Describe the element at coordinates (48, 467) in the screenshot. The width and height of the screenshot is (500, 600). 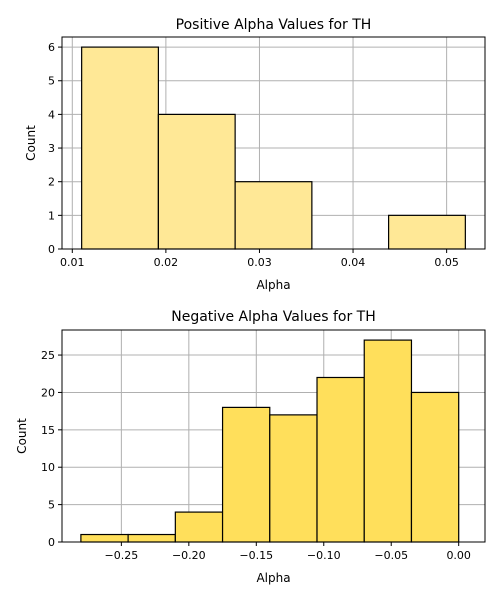
I see `y-tick-label: 10` at that location.